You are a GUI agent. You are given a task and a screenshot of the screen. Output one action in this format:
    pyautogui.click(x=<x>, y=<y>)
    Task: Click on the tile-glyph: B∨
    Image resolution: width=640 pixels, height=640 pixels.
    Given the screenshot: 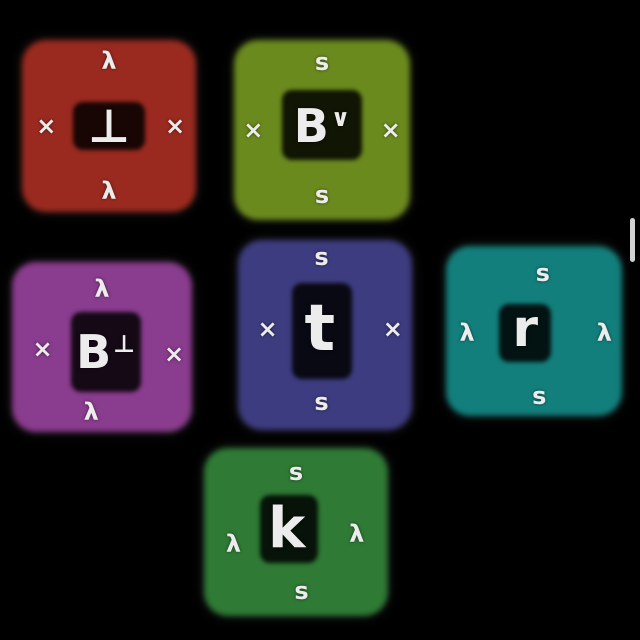 What is the action you would take?
    pyautogui.click(x=322, y=126)
    